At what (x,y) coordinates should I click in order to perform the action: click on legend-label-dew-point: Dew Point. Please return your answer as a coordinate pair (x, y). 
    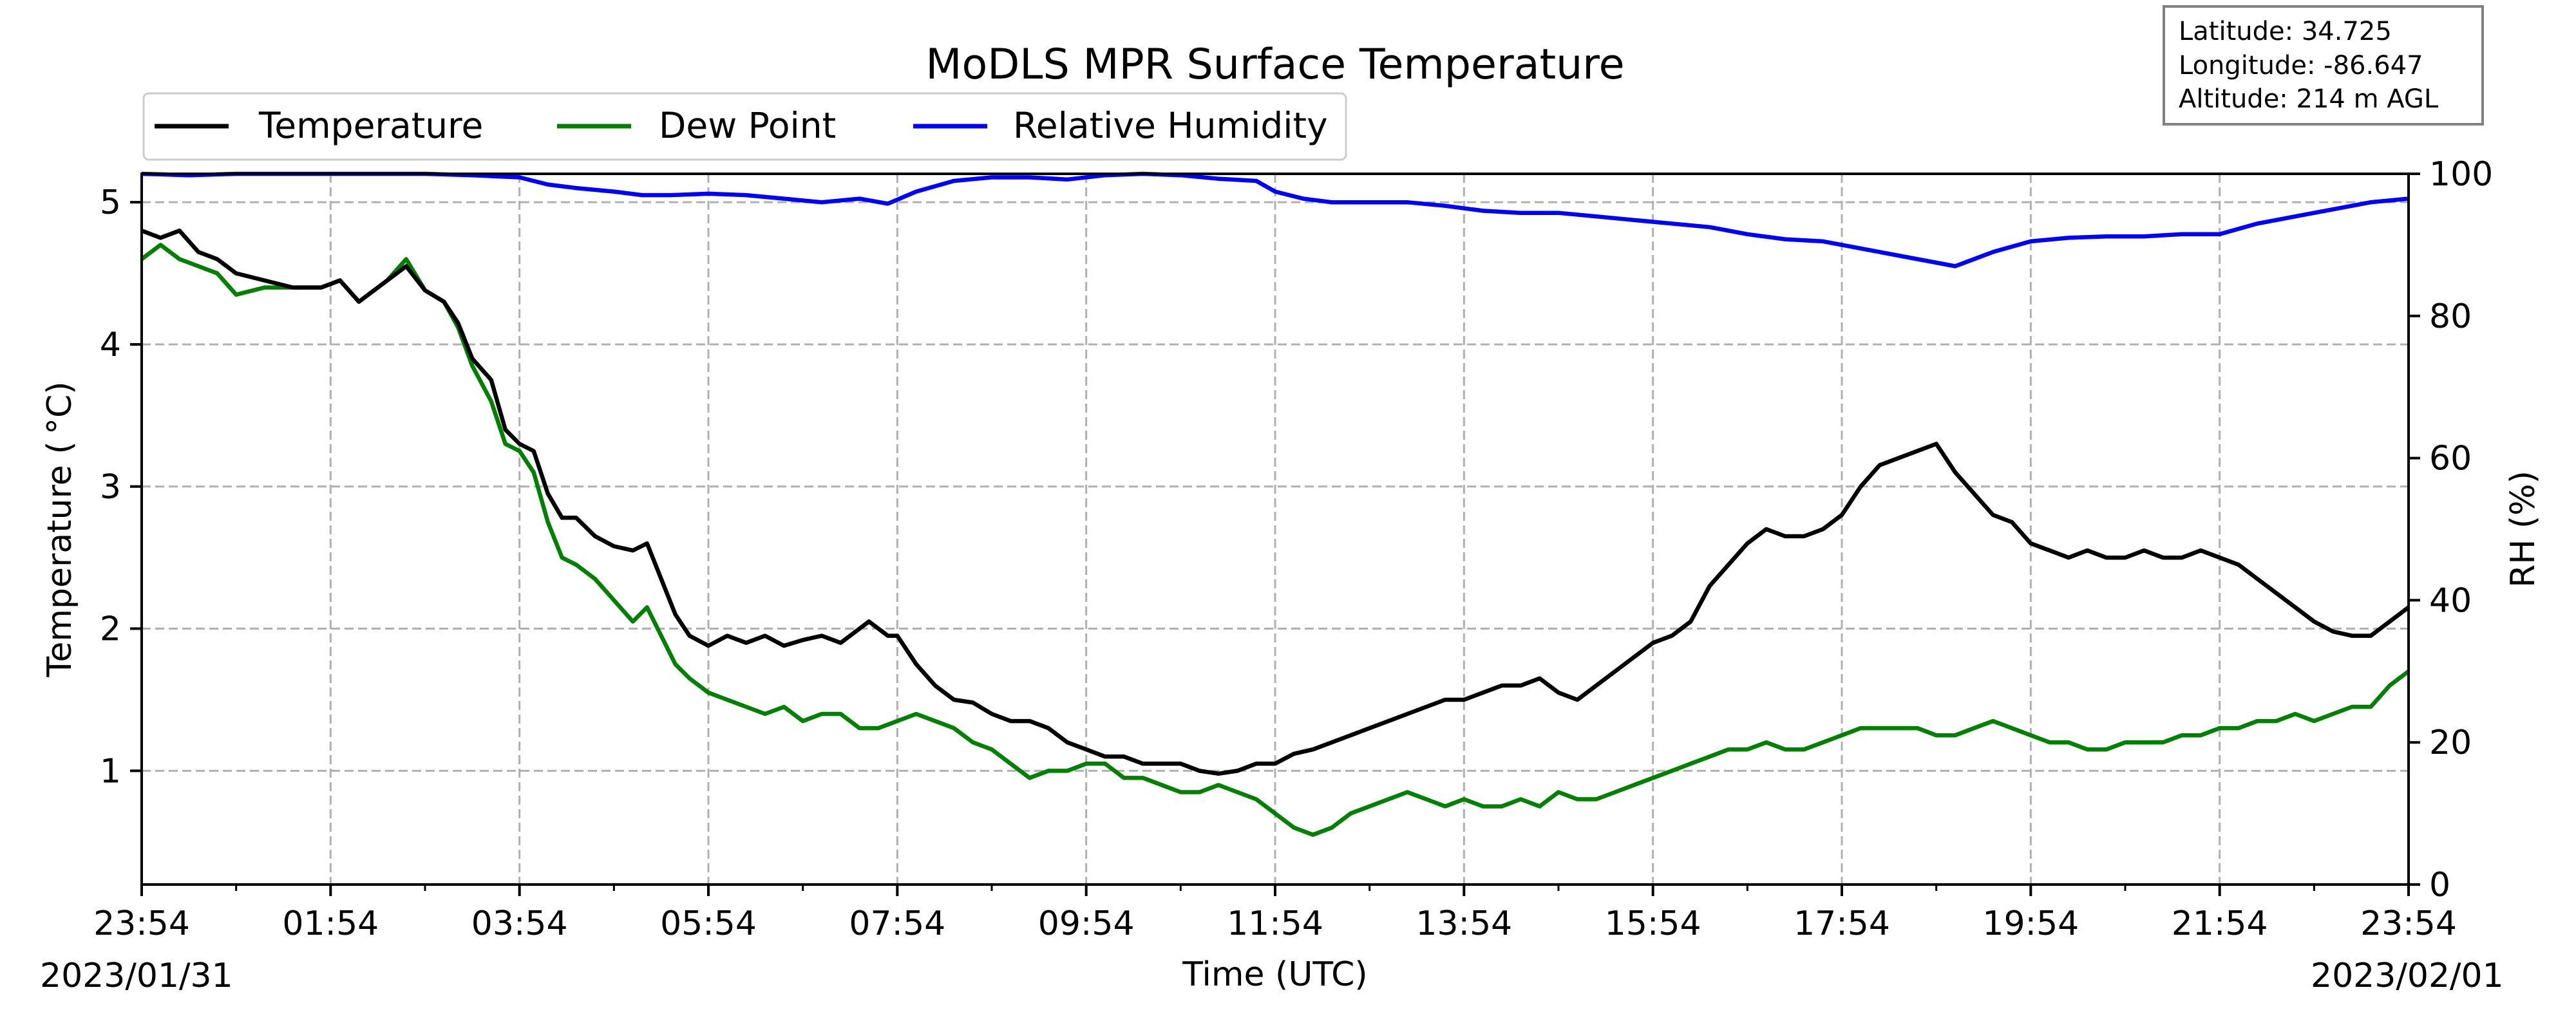
    Looking at the image, I should click on (748, 126).